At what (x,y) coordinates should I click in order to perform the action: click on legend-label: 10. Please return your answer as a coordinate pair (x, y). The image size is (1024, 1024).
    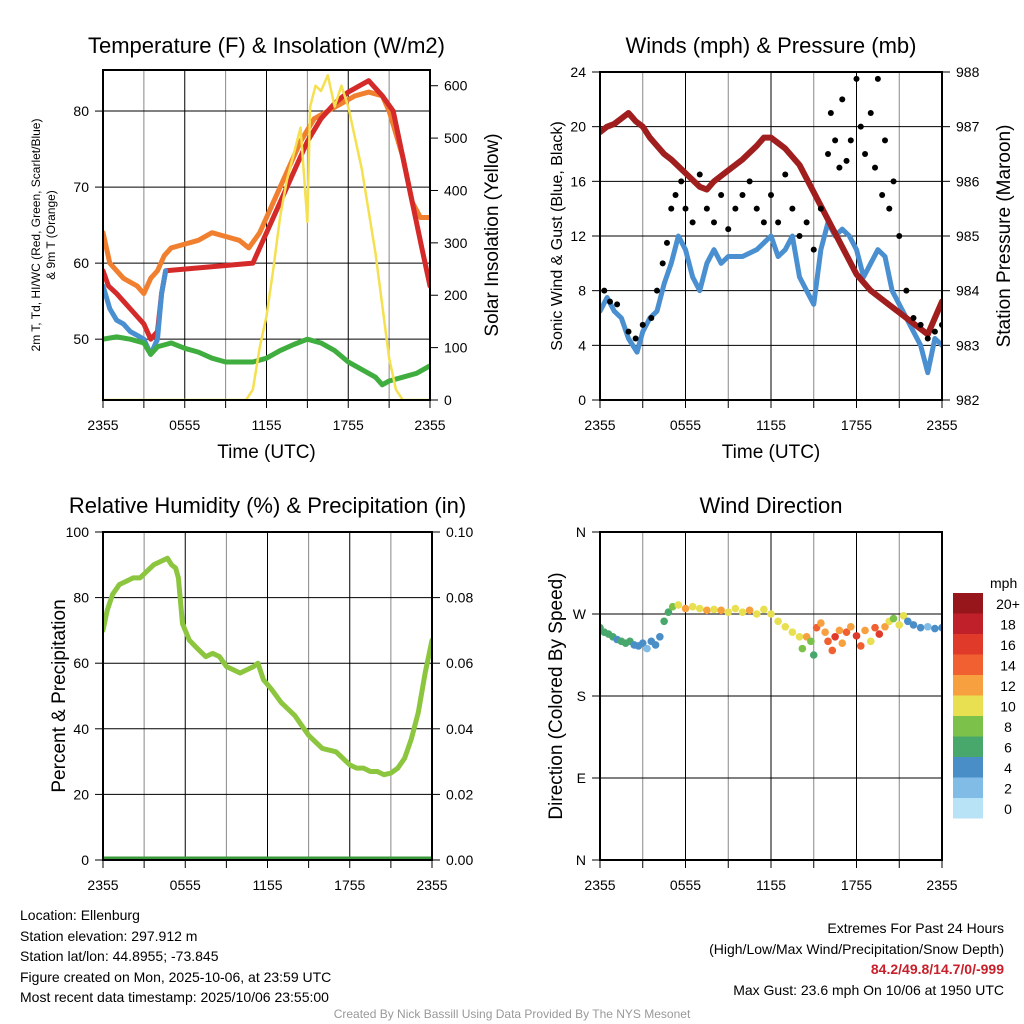
    Looking at the image, I should click on (1008, 707).